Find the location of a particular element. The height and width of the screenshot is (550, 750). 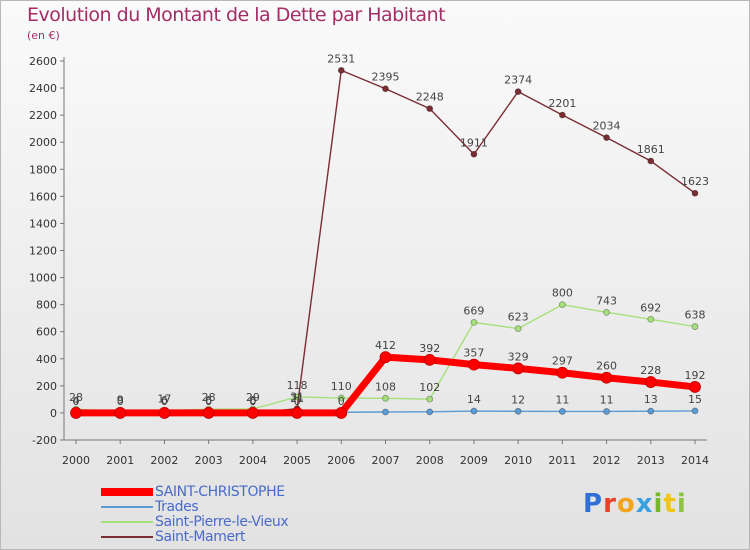

x-tick-label: 2005 is located at coordinates (297, 460).